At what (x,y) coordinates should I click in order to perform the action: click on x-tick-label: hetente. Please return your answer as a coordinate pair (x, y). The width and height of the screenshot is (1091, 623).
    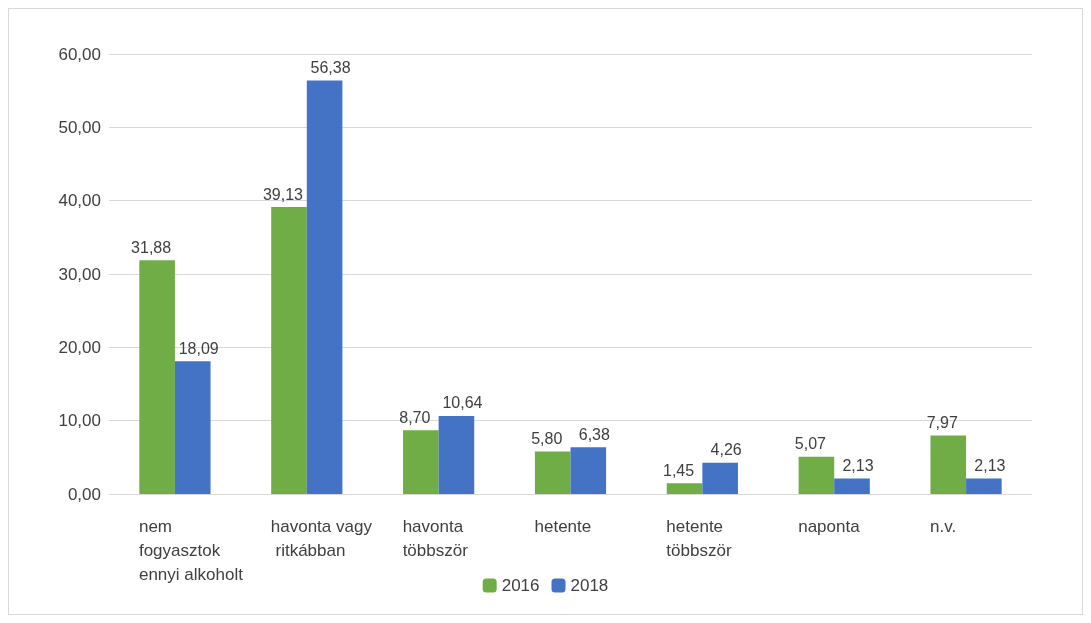
    Looking at the image, I should click on (563, 526).